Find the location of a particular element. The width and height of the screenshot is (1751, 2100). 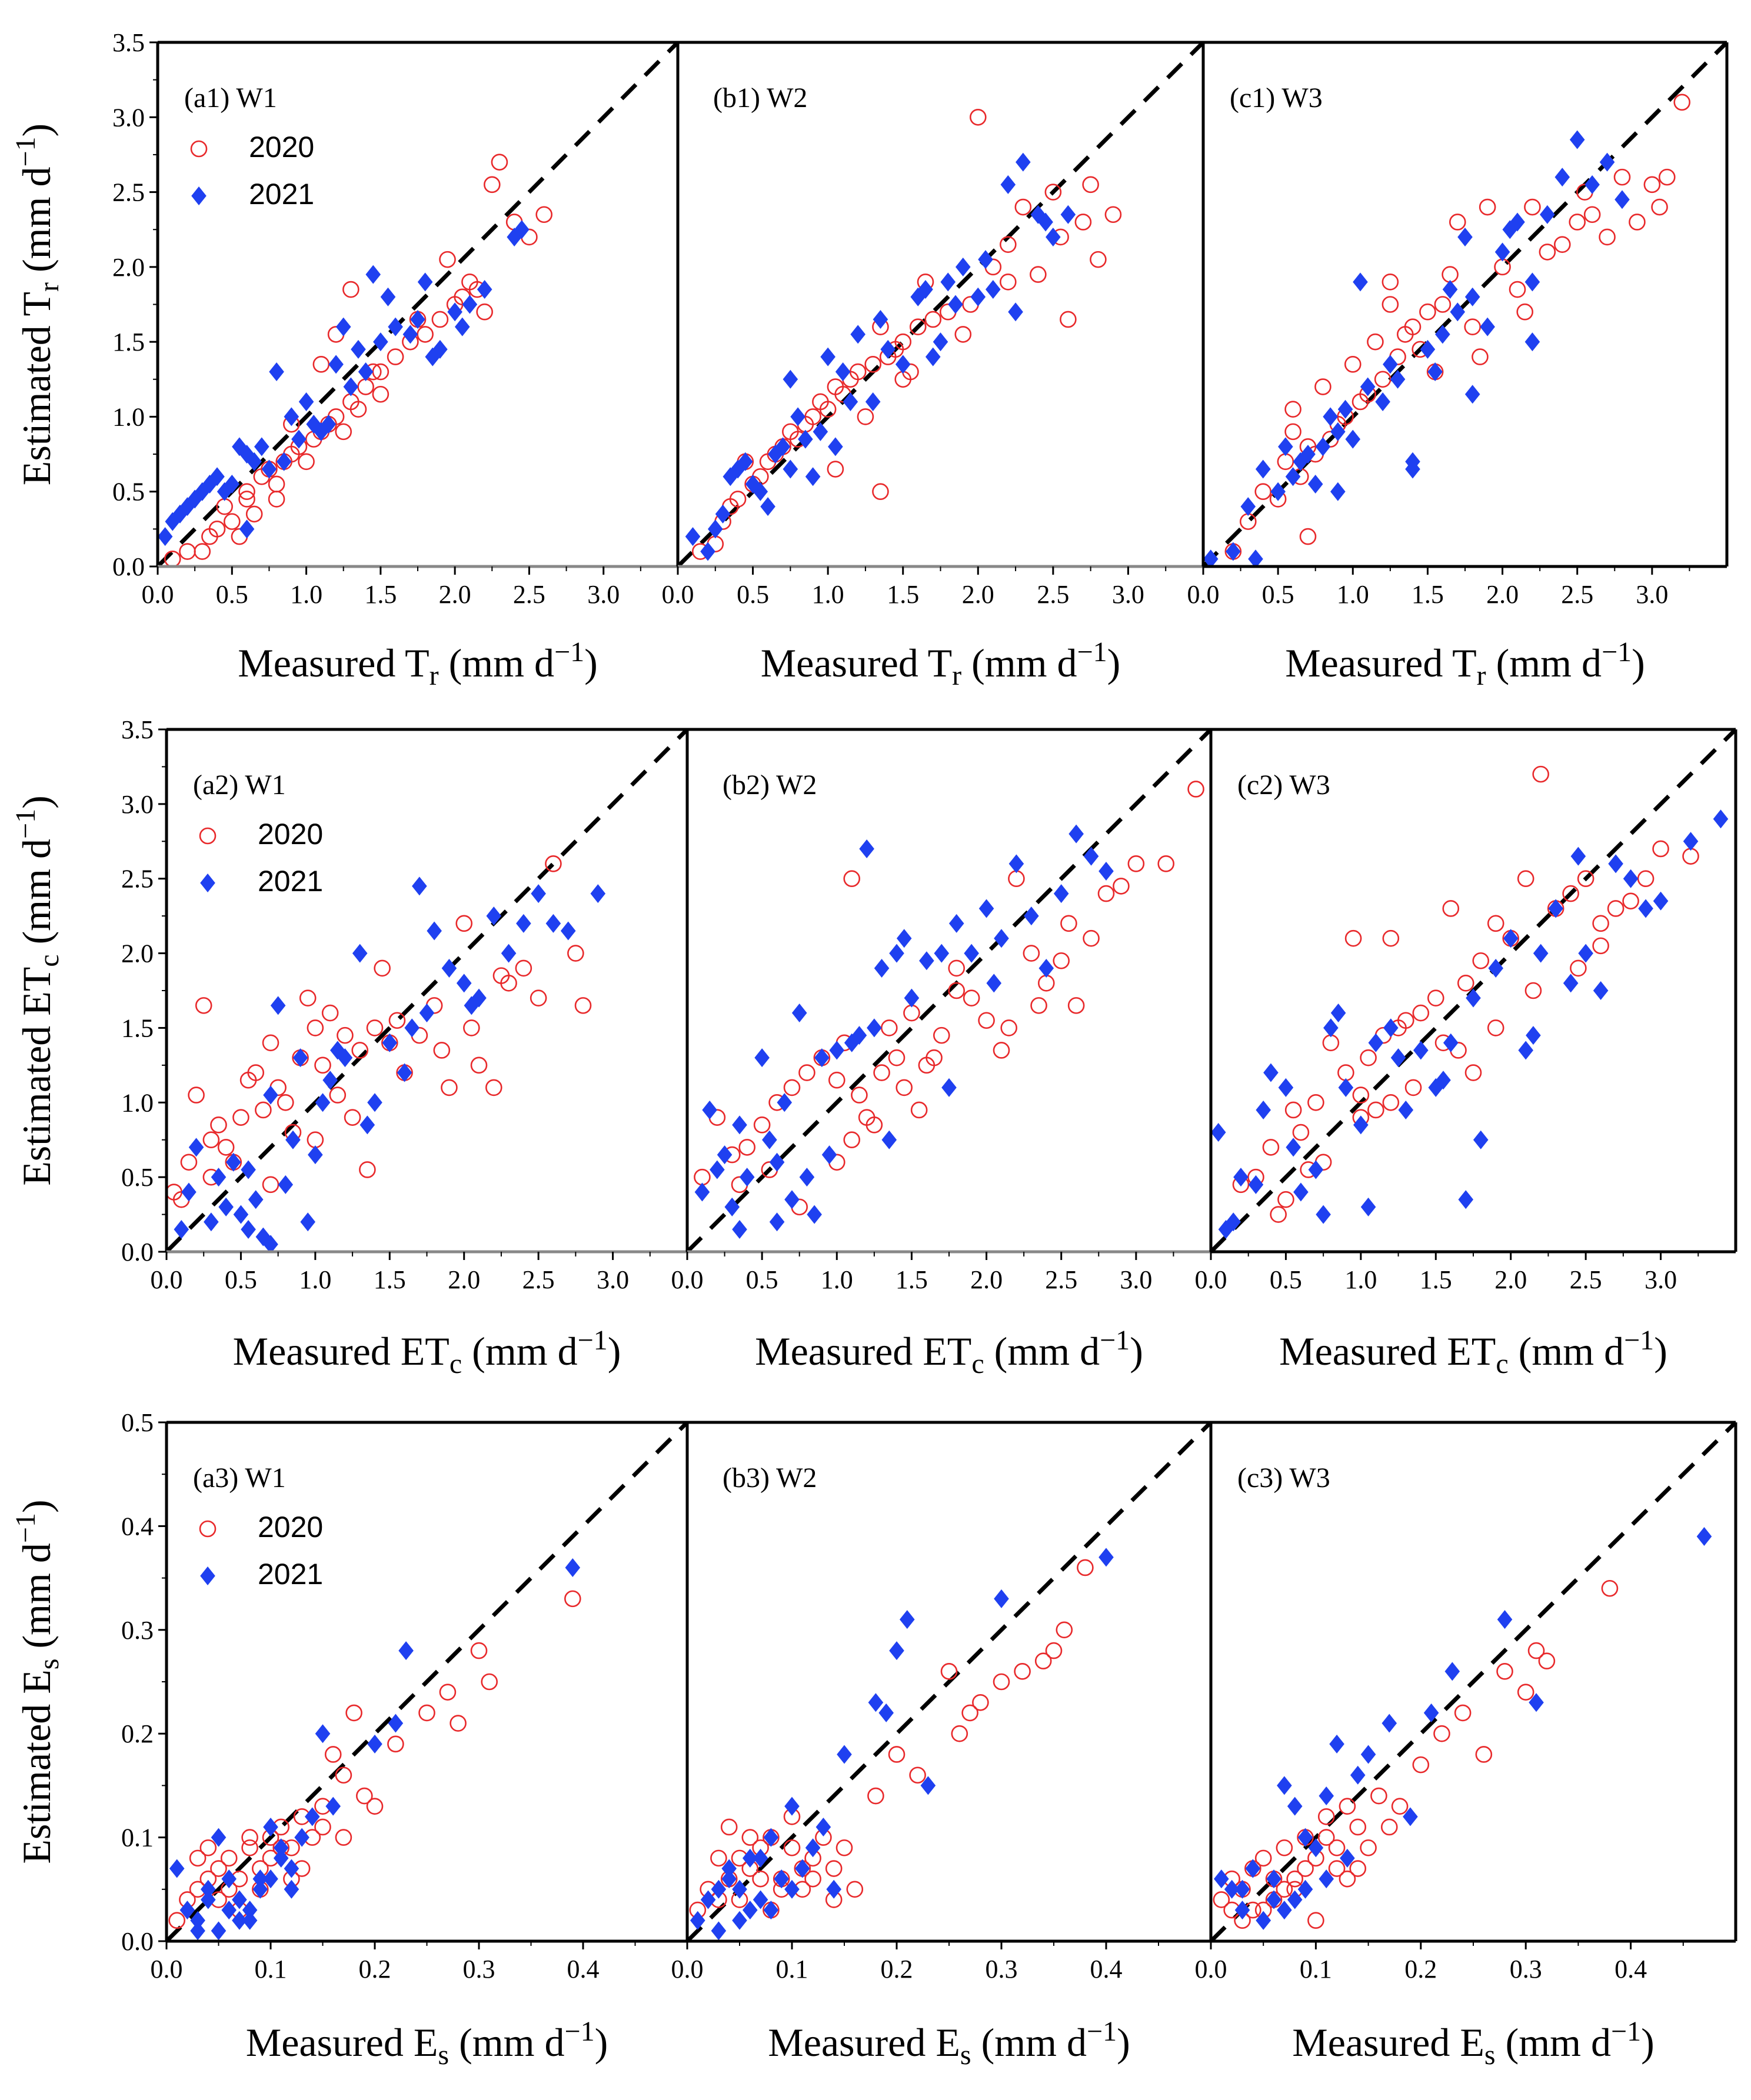

x-label-superscript: −1 is located at coordinates (593, 1340).